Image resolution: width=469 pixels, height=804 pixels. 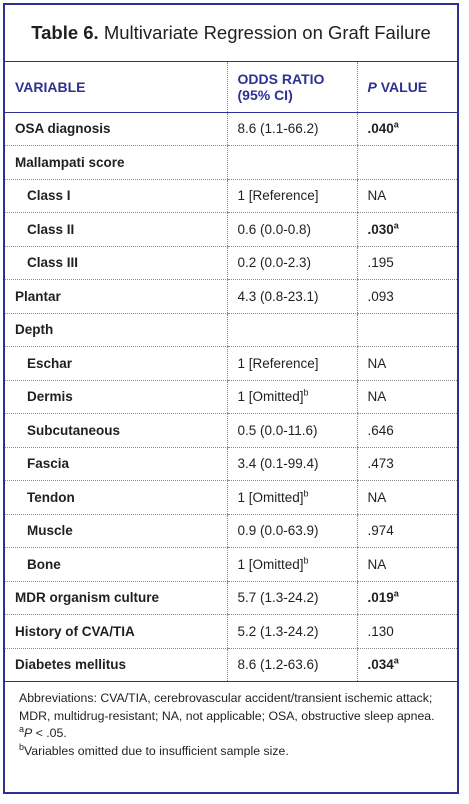 What do you see at coordinates (406, 631) in the screenshot?
I see `cell-p-value: .130` at bounding box center [406, 631].